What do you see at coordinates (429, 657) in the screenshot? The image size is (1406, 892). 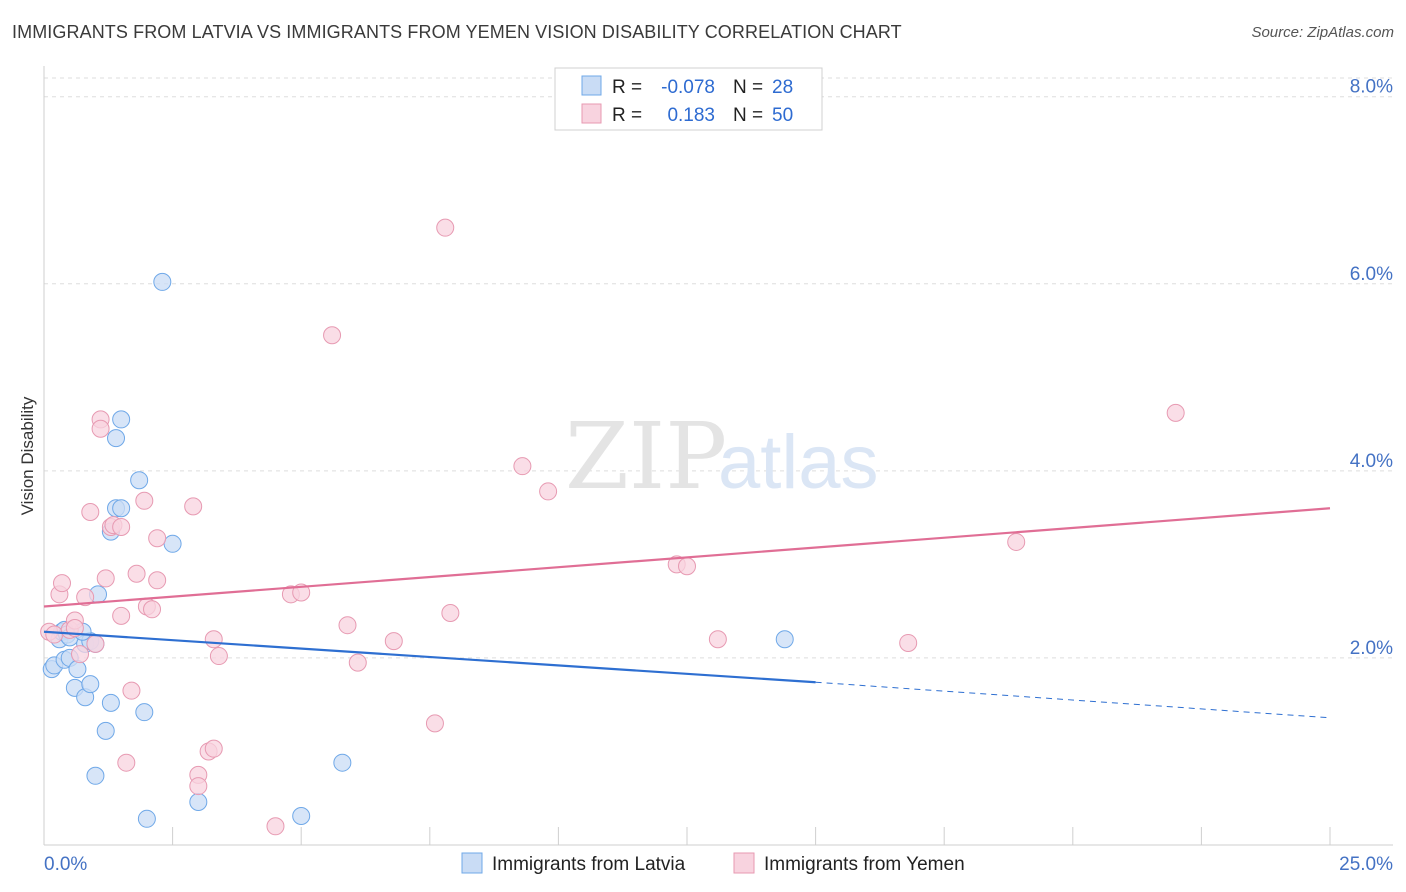 I see `latvia-trend-line` at bounding box center [429, 657].